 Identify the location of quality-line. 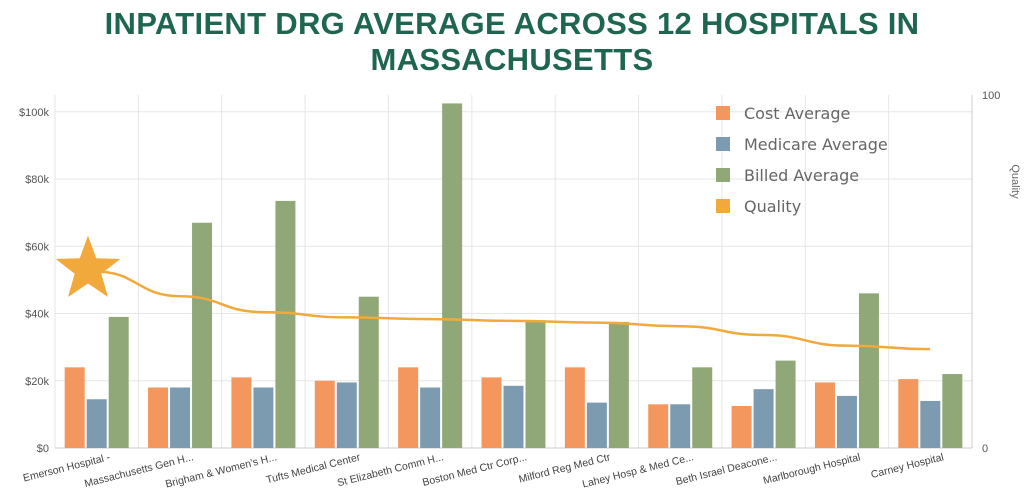
(512, 310).